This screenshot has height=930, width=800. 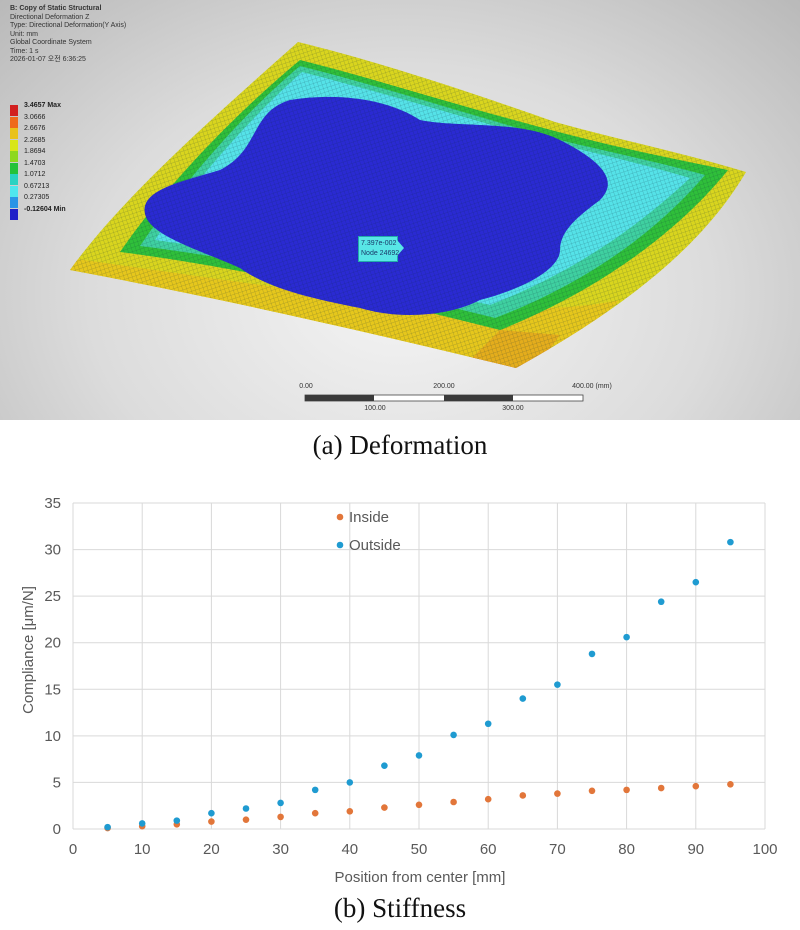 I want to click on x-tick-label: 40, so click(x=349, y=849).